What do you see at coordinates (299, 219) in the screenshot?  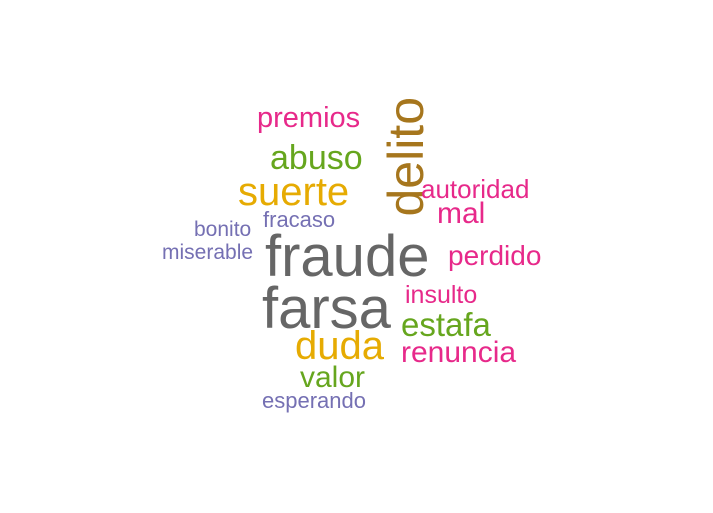 I see `word-fracaso: fracaso` at bounding box center [299, 219].